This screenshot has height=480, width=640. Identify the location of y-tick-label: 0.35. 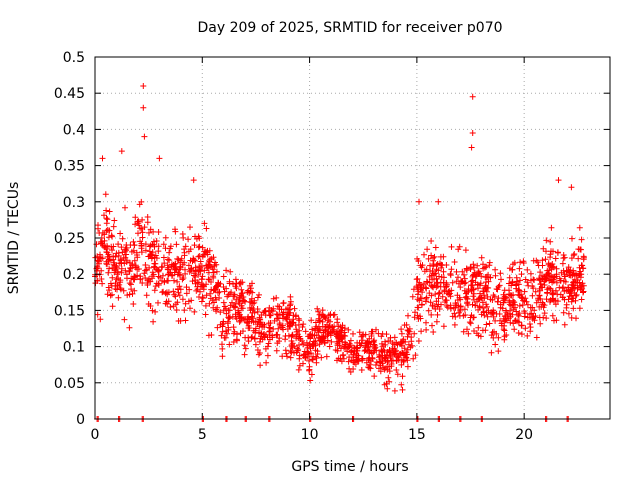
(69, 167).